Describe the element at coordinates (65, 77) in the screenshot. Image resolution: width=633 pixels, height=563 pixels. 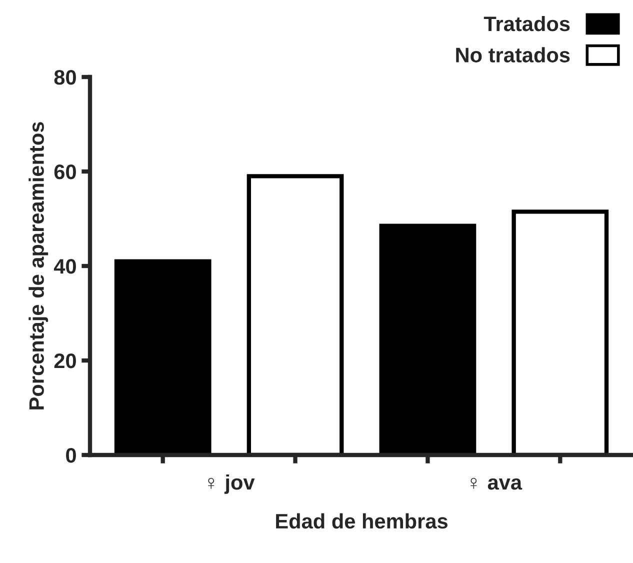
I see `y-tick-label: 80` at that location.